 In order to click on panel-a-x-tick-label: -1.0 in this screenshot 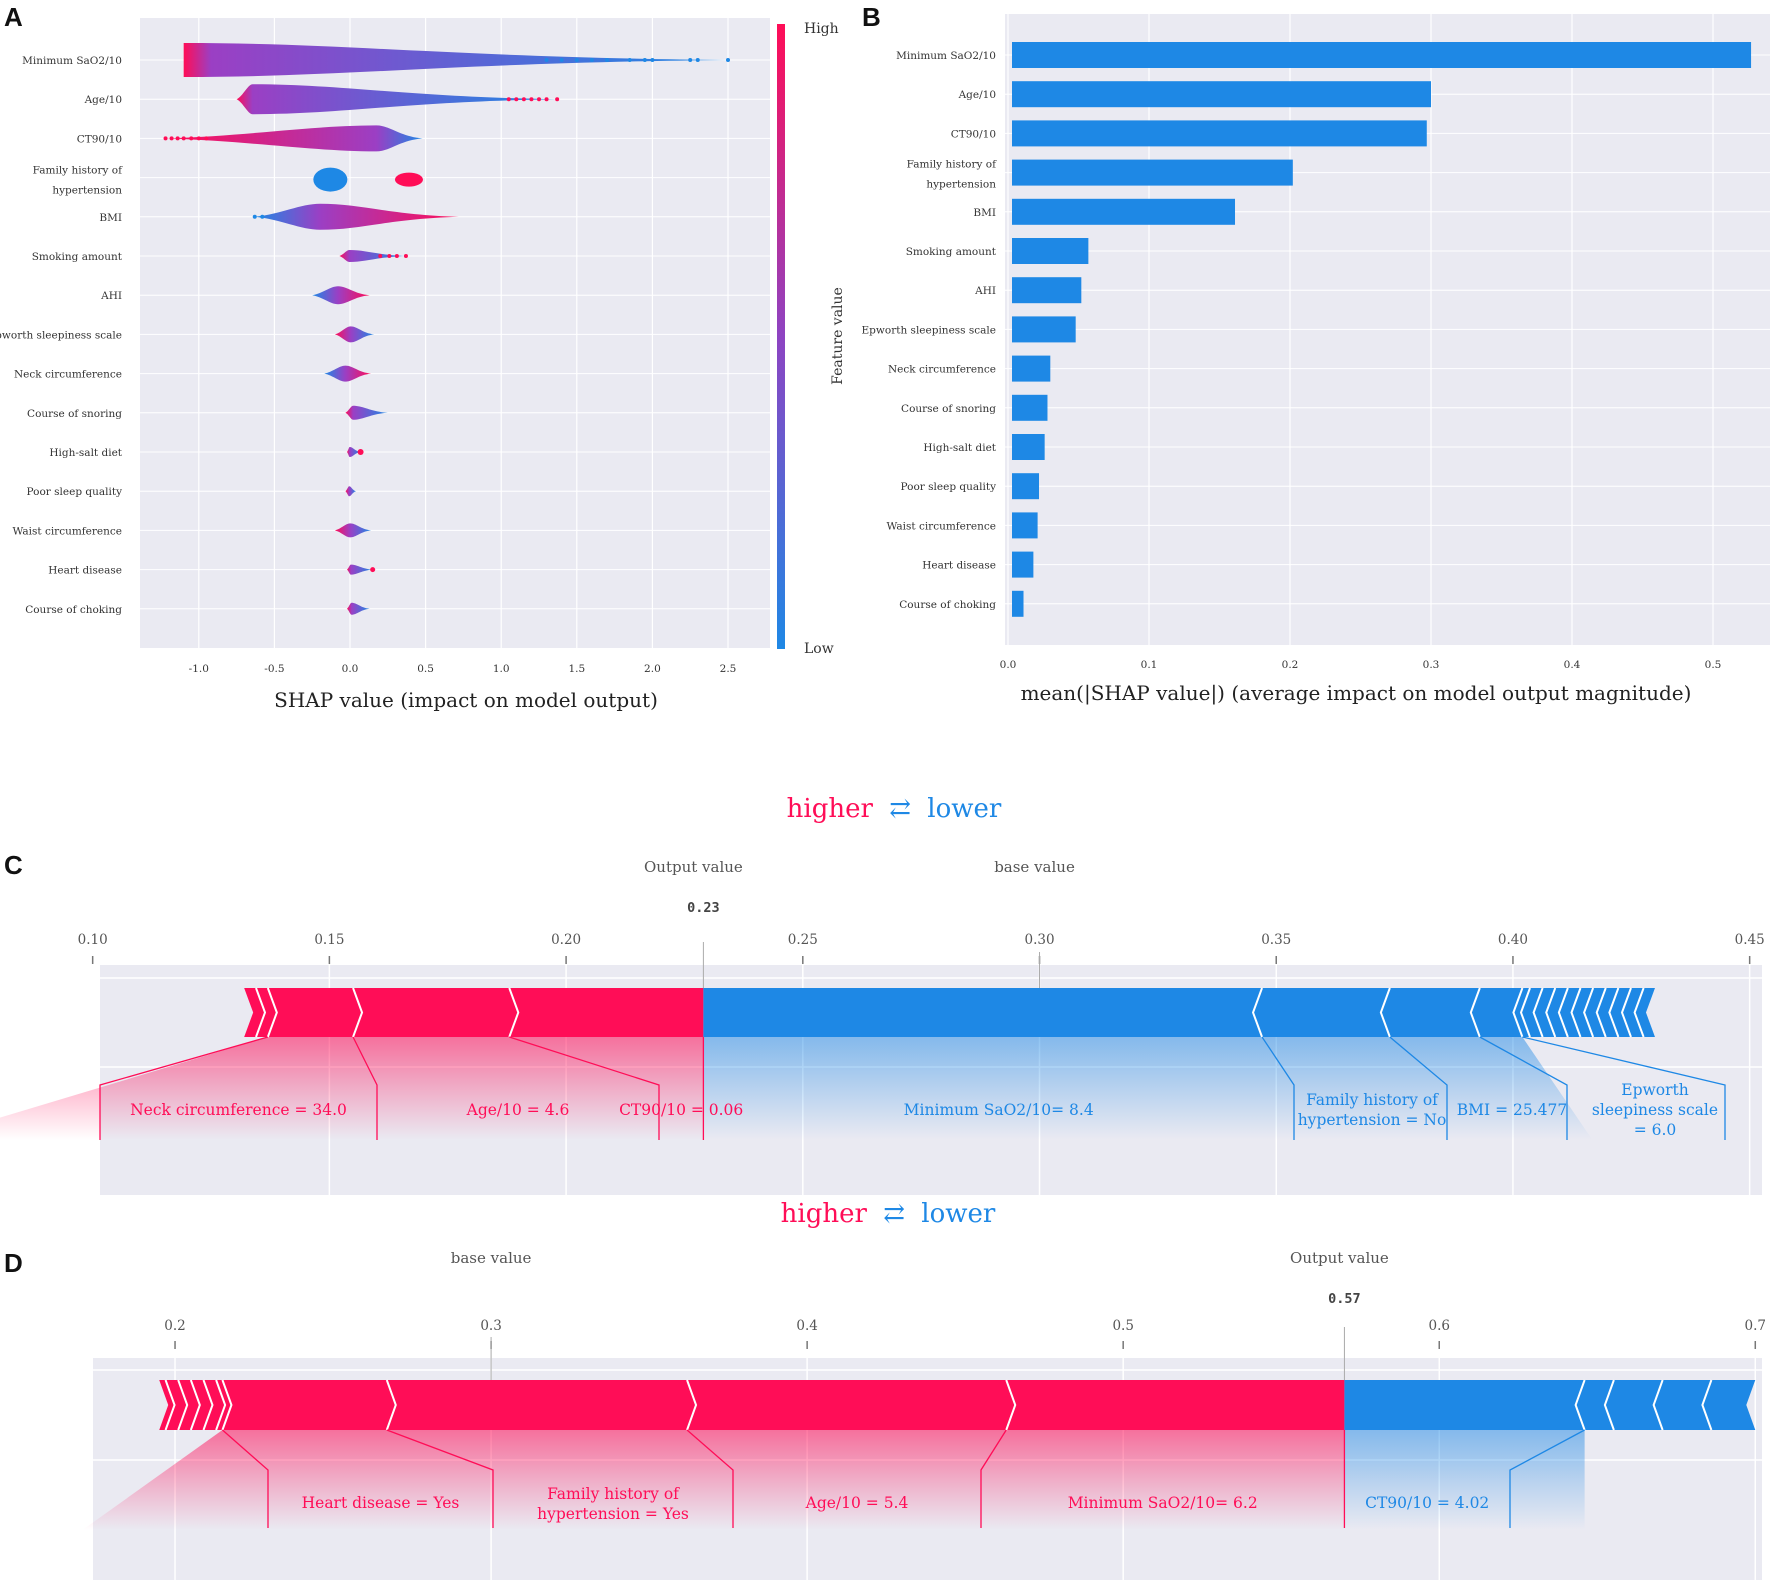, I will do `click(199, 669)`.